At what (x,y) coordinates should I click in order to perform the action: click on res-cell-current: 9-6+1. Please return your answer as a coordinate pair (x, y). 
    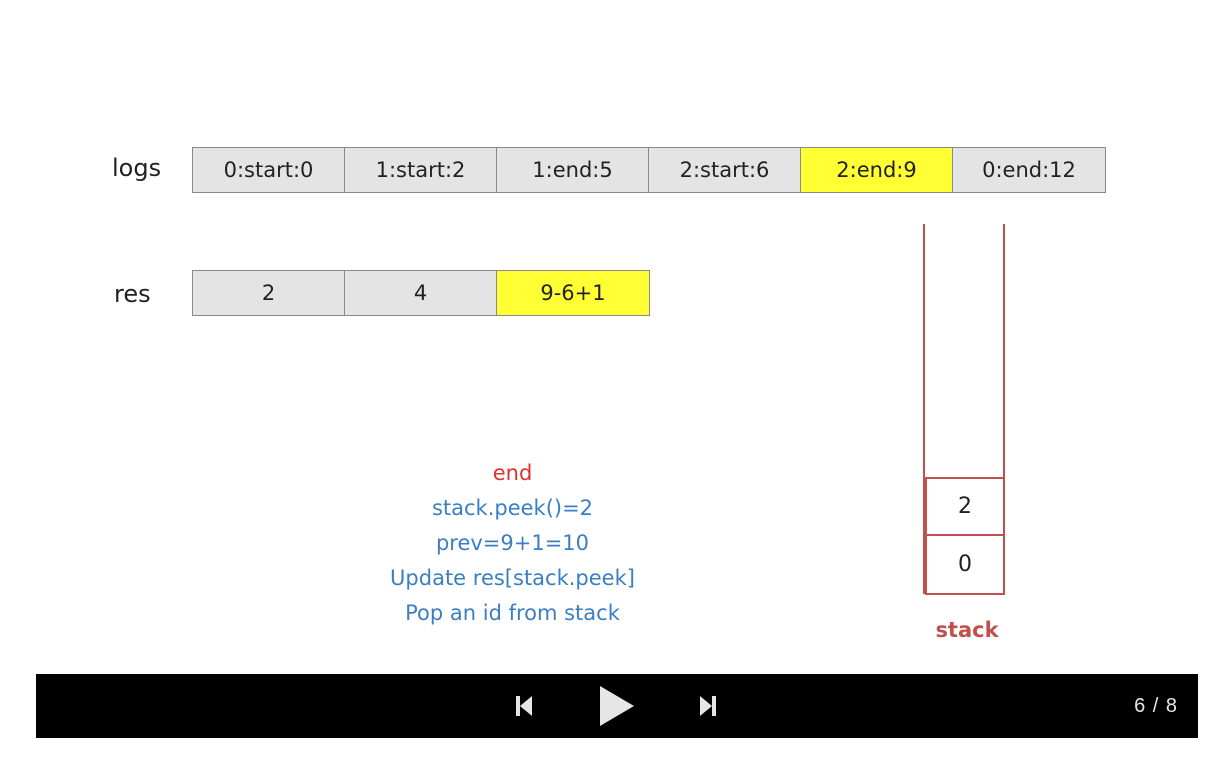
    Looking at the image, I should click on (573, 293).